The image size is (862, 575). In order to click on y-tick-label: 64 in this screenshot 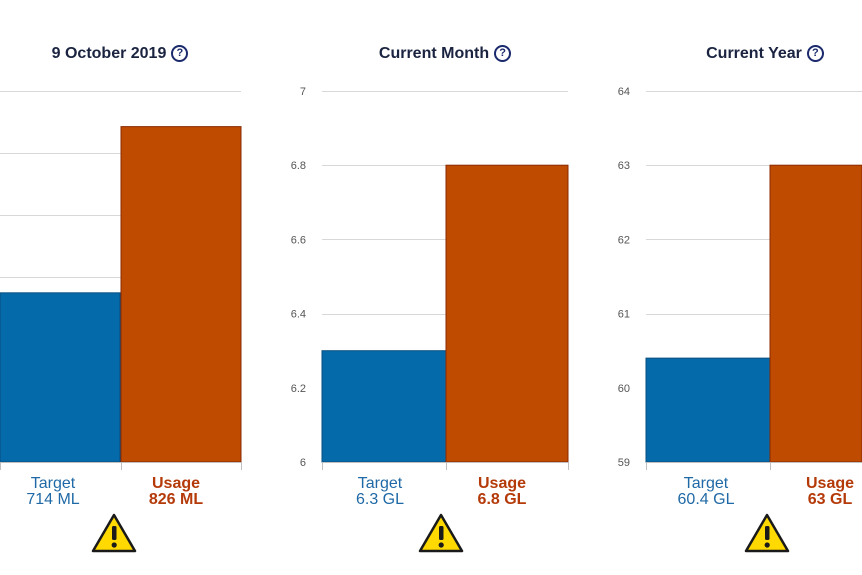, I will do `click(624, 92)`.